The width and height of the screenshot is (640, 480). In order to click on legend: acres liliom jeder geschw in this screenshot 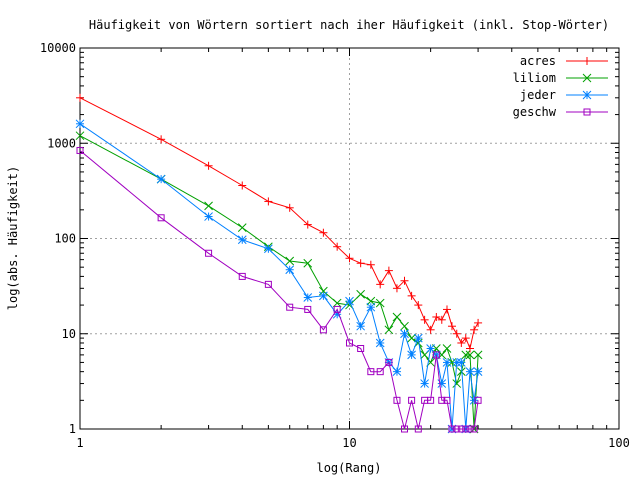, I will do `click(560, 86)`.